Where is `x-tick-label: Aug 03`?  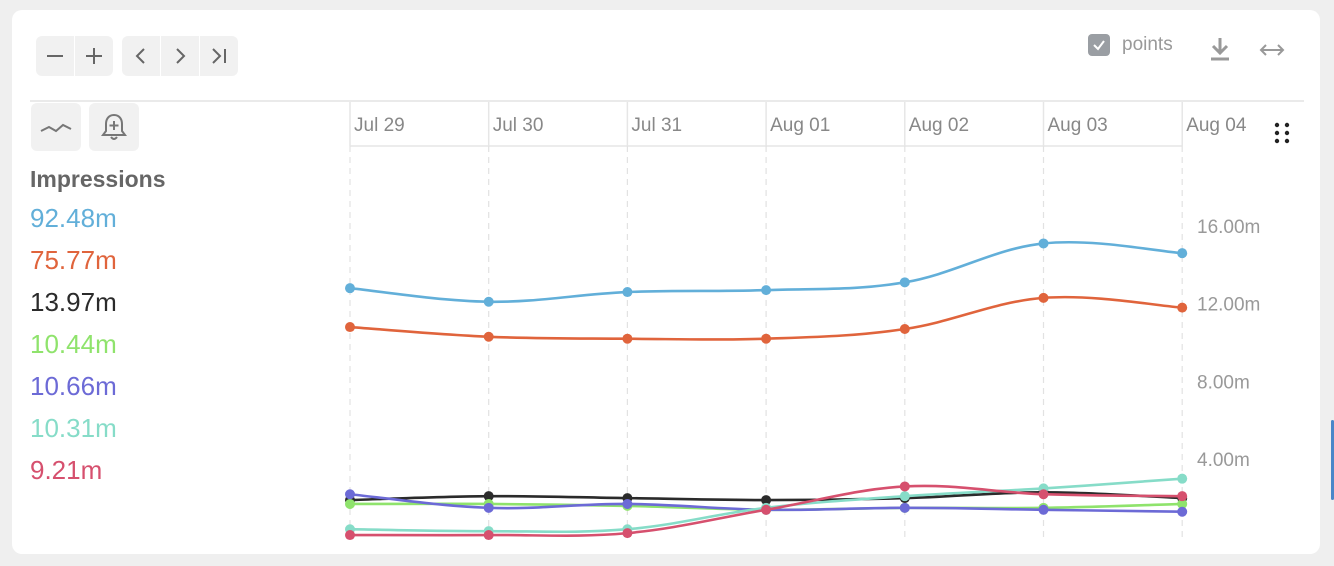 x-tick-label: Aug 03 is located at coordinates (1078, 125).